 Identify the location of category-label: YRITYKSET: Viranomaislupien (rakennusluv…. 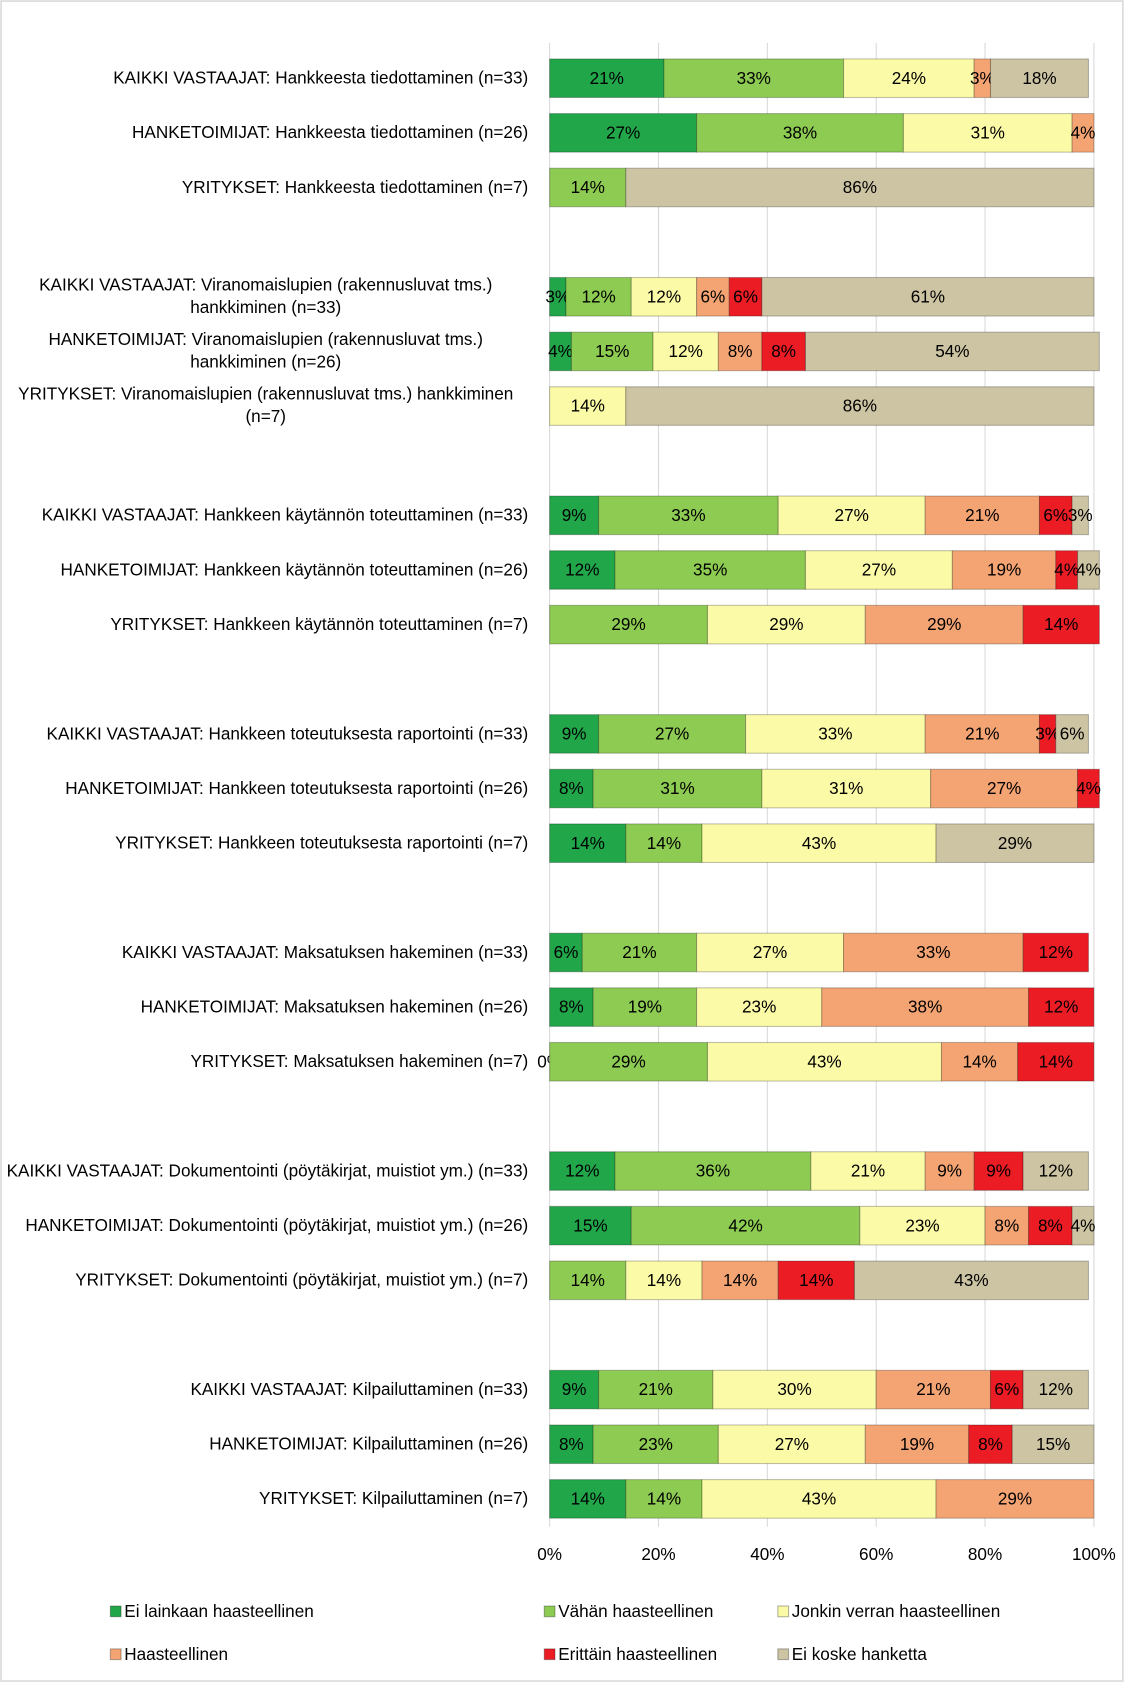
(266, 406).